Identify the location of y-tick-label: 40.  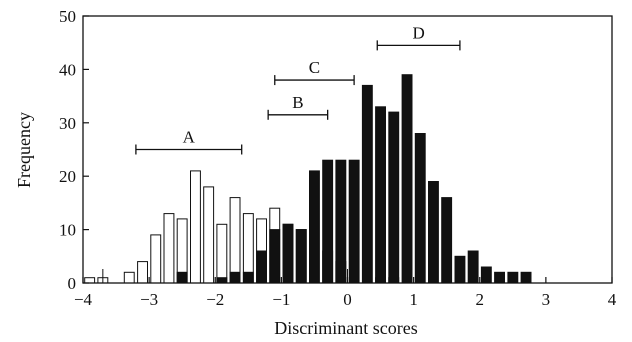
(67, 69).